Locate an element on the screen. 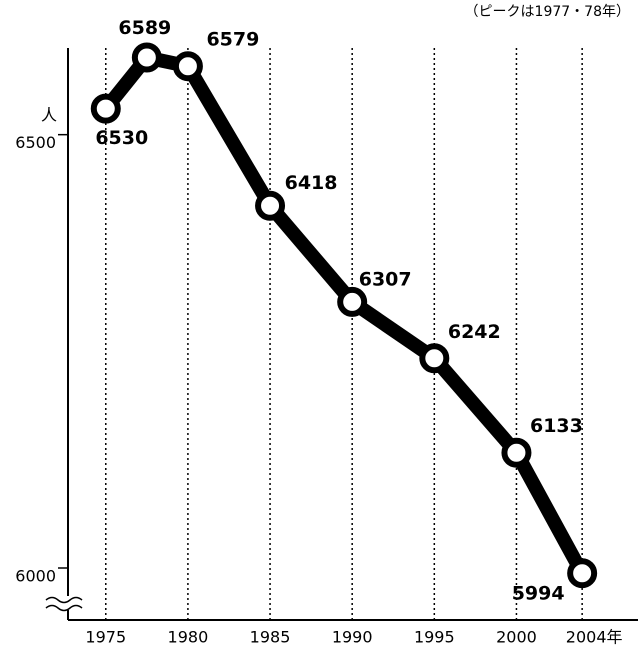 The width and height of the screenshot is (638, 648). axis-break is located at coordinates (64, 604).